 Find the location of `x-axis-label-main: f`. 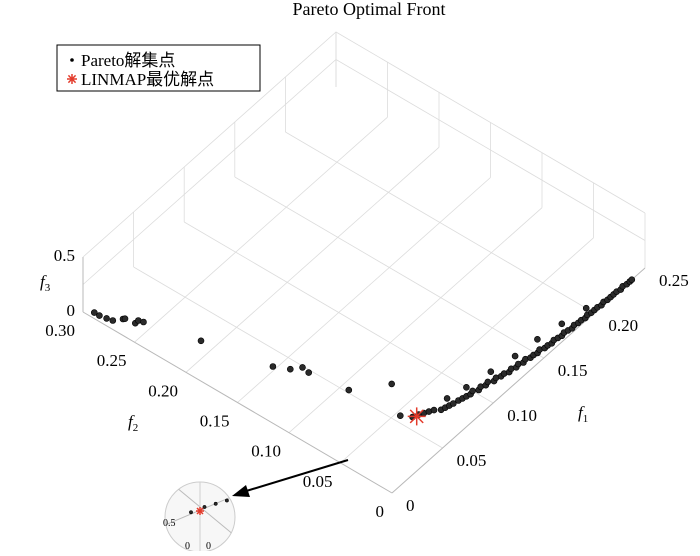

x-axis-label-main: f is located at coordinates (581, 412).